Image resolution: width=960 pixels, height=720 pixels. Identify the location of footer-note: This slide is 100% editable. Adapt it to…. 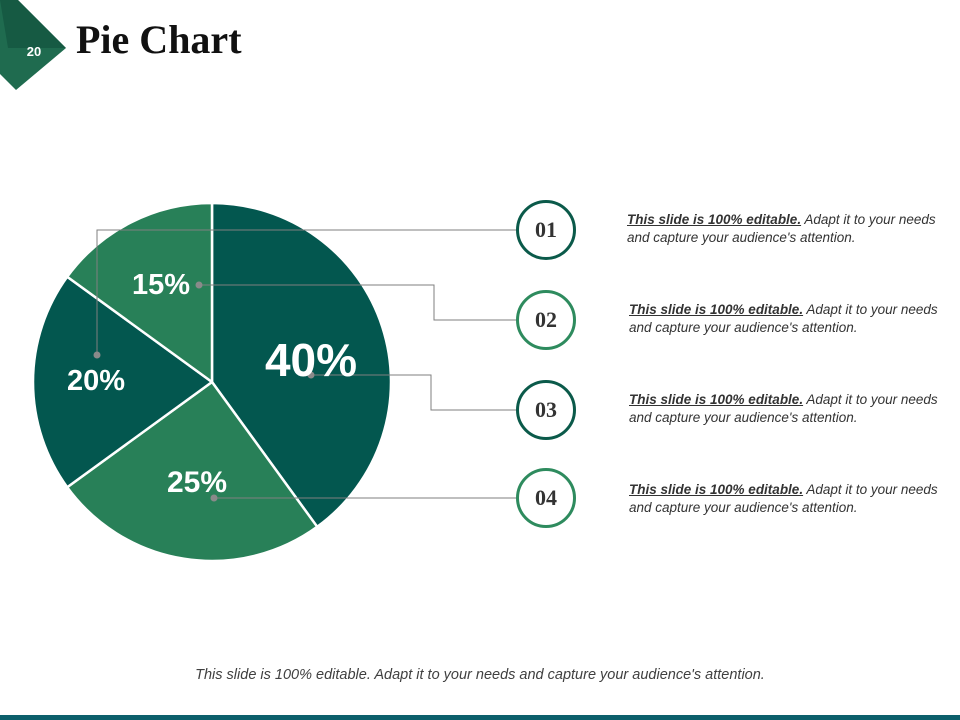
(480, 675).